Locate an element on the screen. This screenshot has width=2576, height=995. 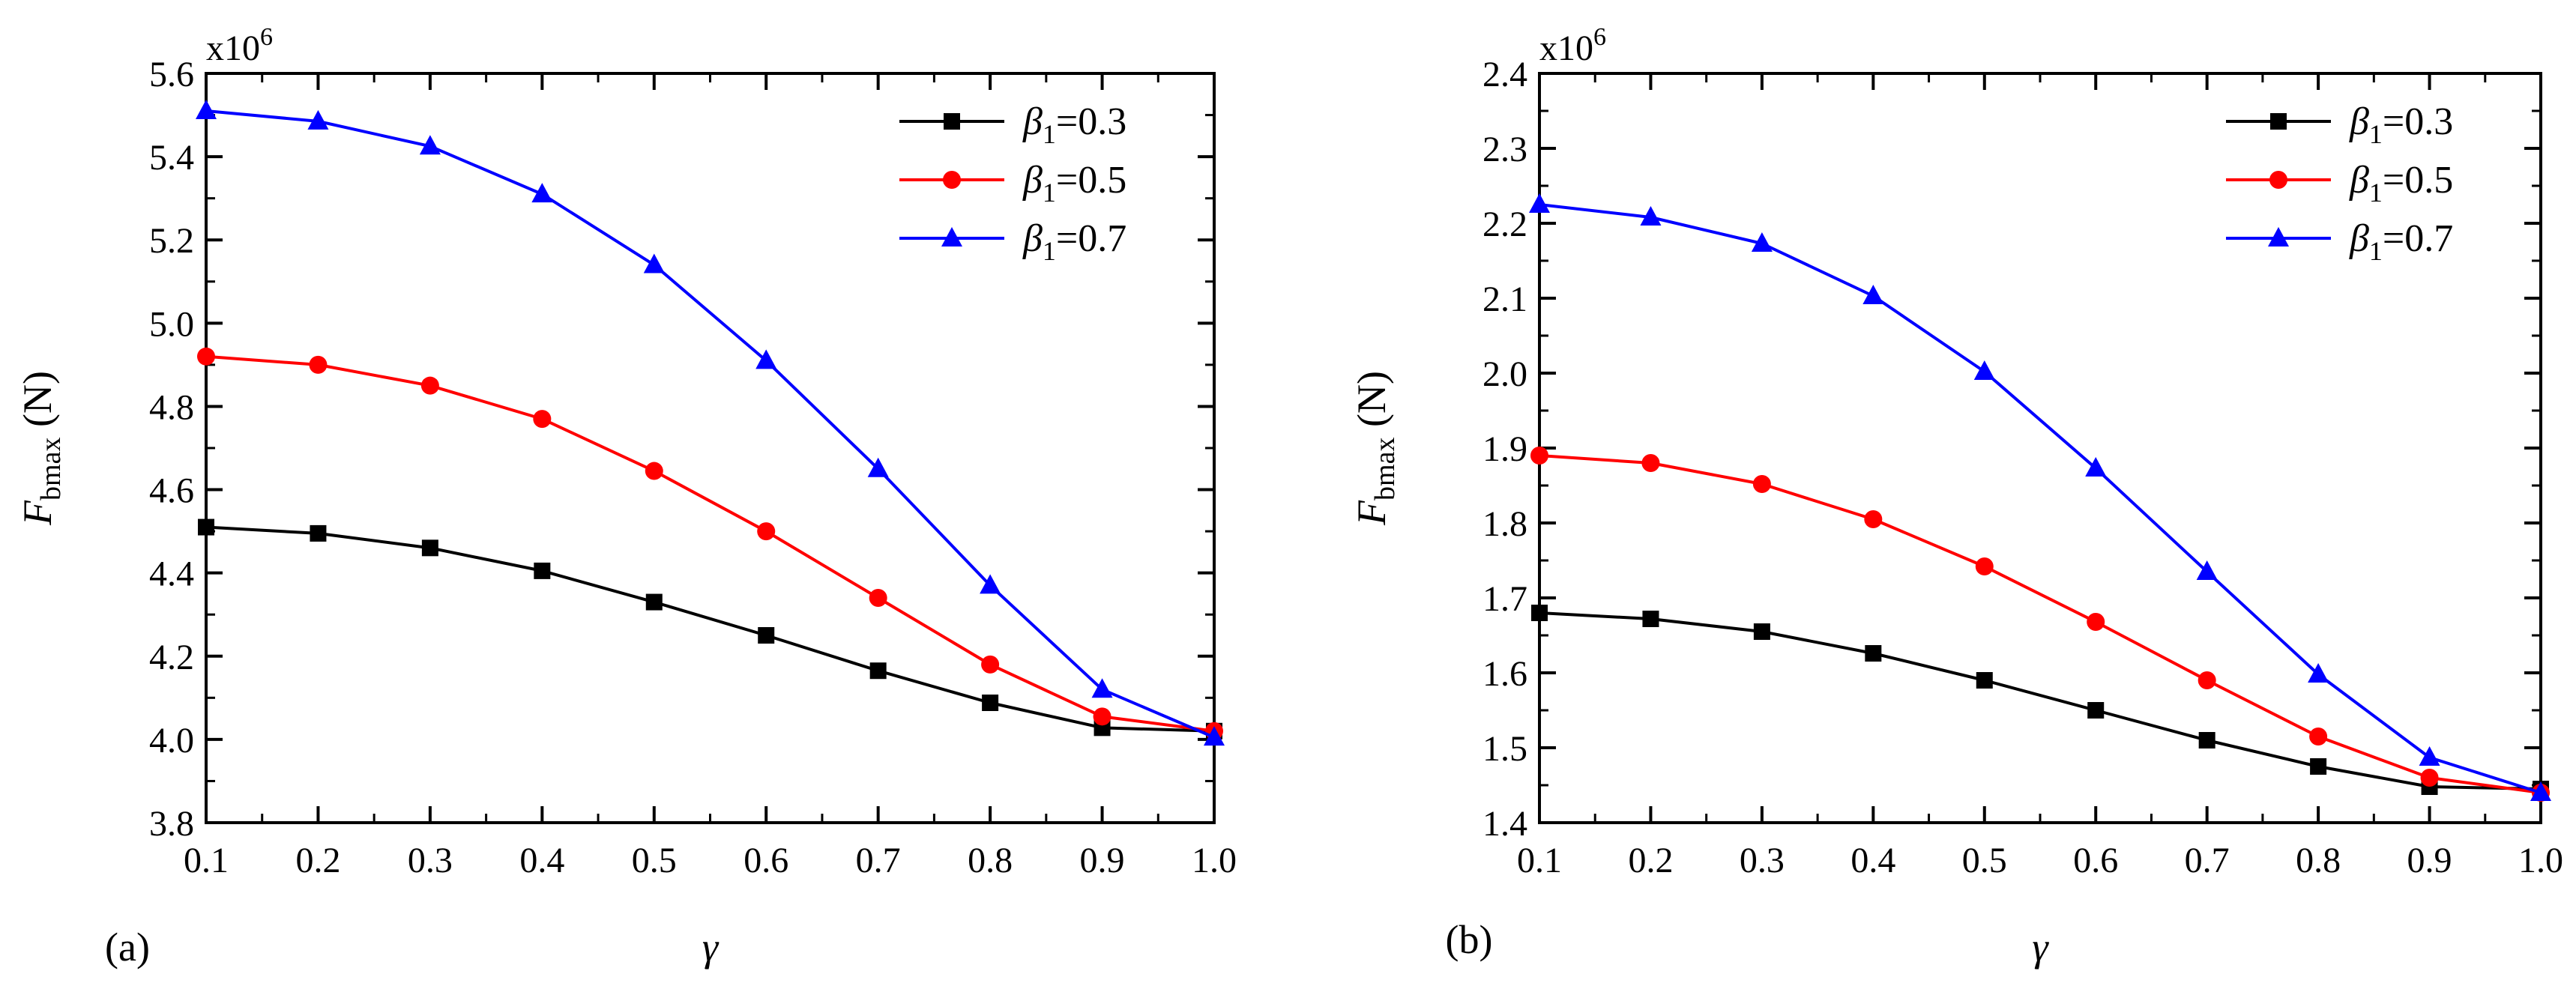
x-tick-label: 0.9 is located at coordinates (2429, 860).